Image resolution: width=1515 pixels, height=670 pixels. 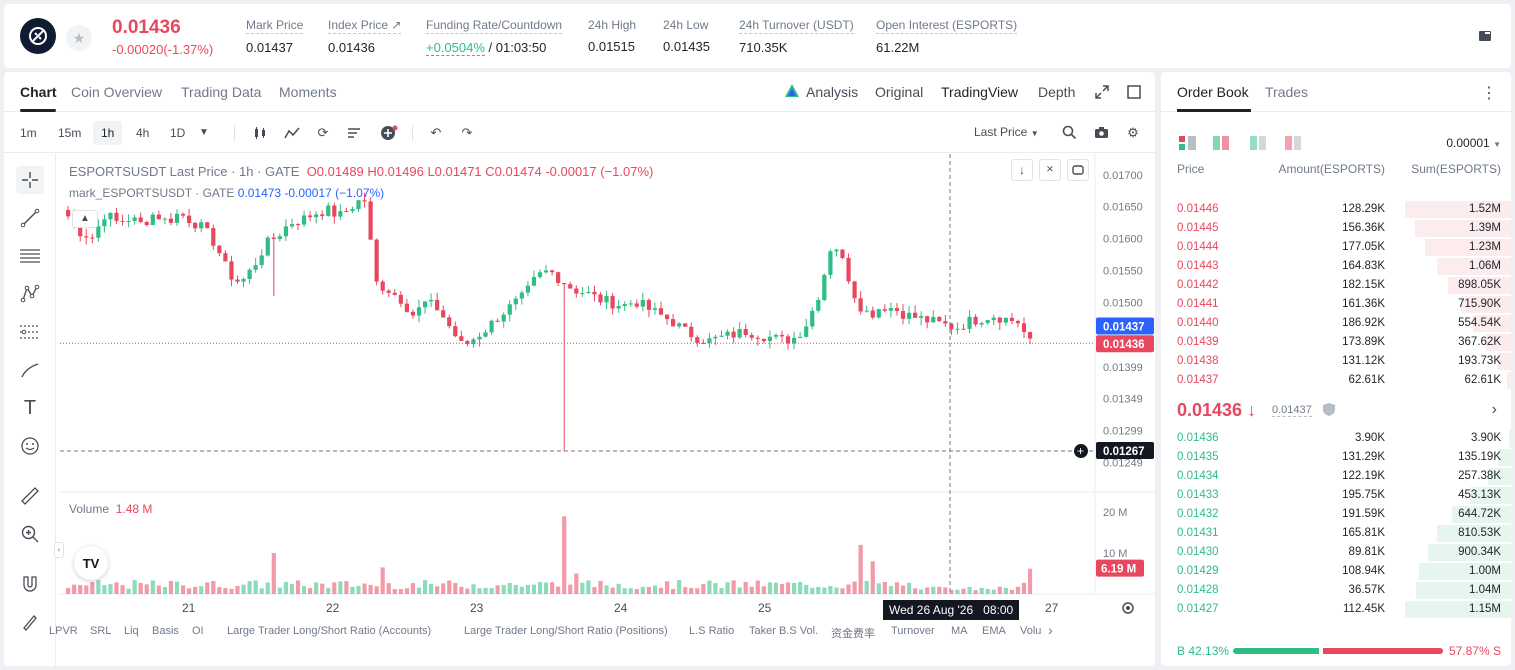 I want to click on more-menu-icon: ⋮, so click(x=1489, y=93).